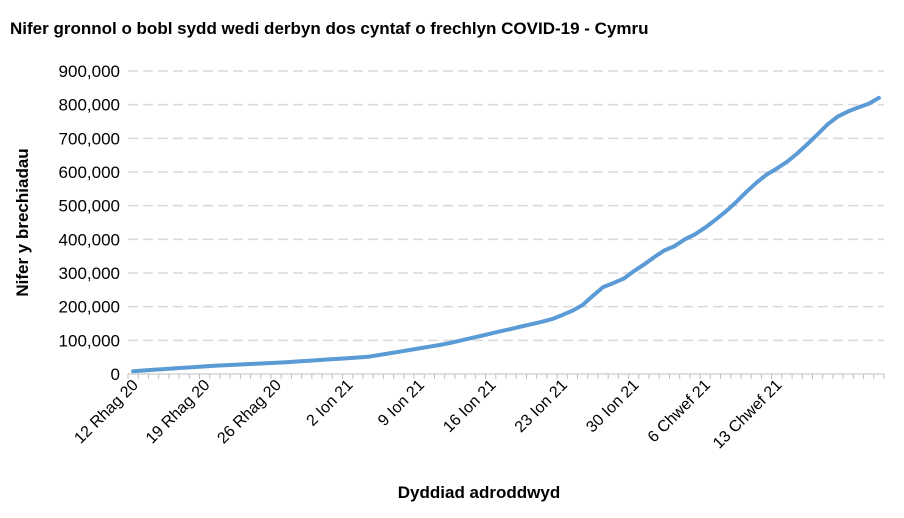 The width and height of the screenshot is (904, 518). What do you see at coordinates (249, 412) in the screenshot?
I see `x-tick-label: 26 Rhag 20` at bounding box center [249, 412].